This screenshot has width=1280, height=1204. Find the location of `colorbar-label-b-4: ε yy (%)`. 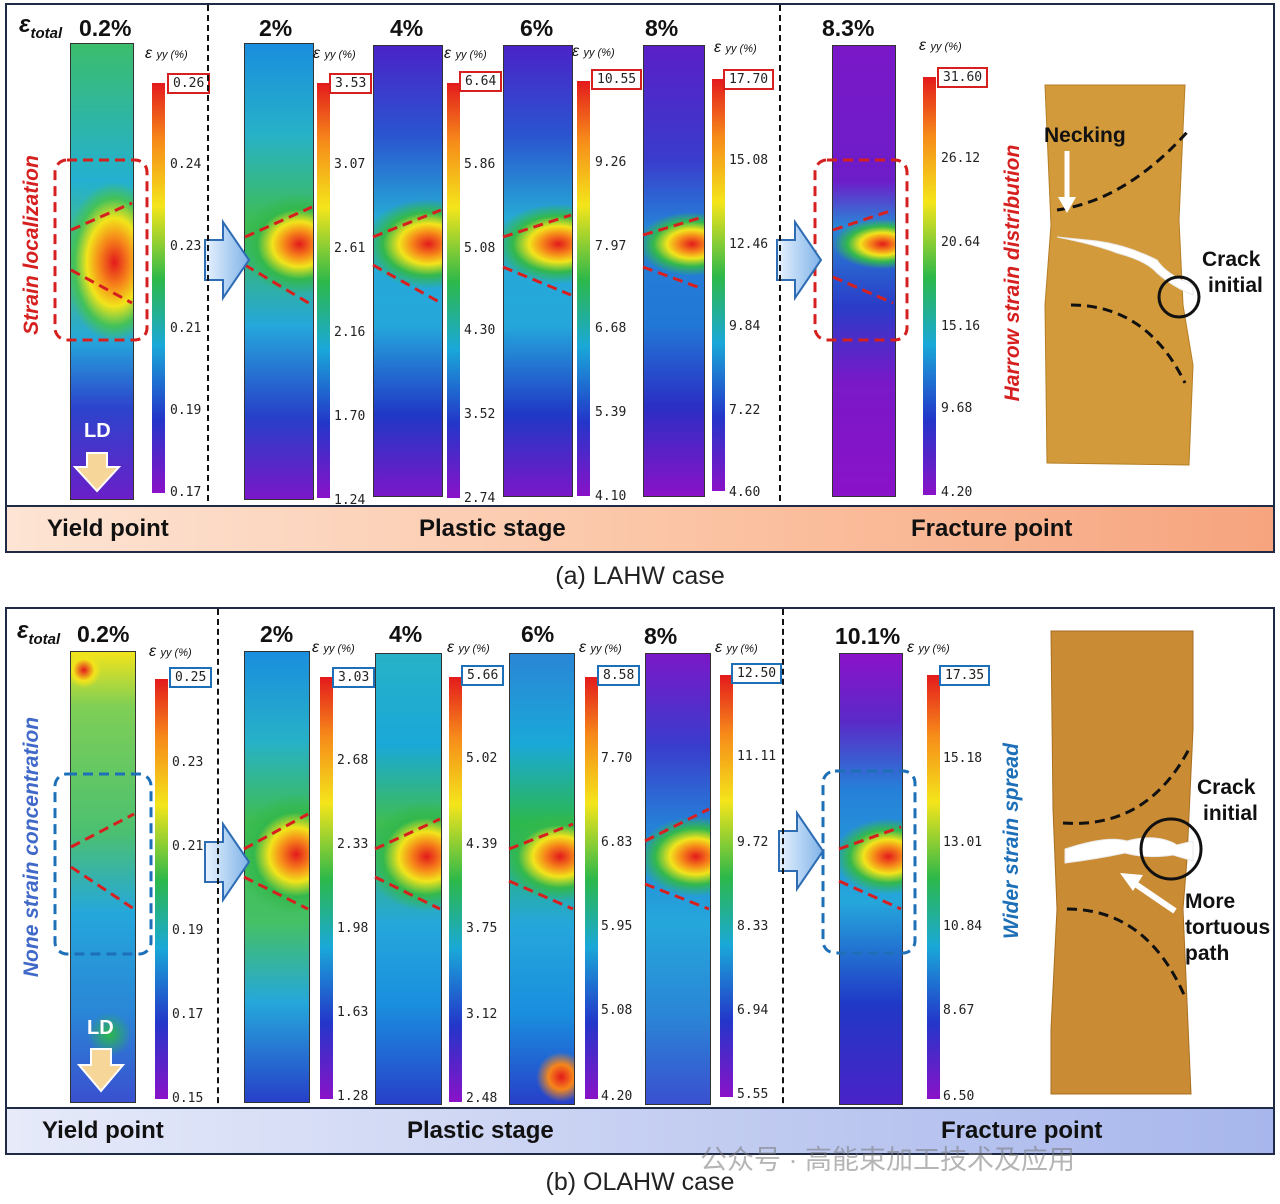

colorbar-label-b-4: ε yy (%) is located at coordinates (736, 647).